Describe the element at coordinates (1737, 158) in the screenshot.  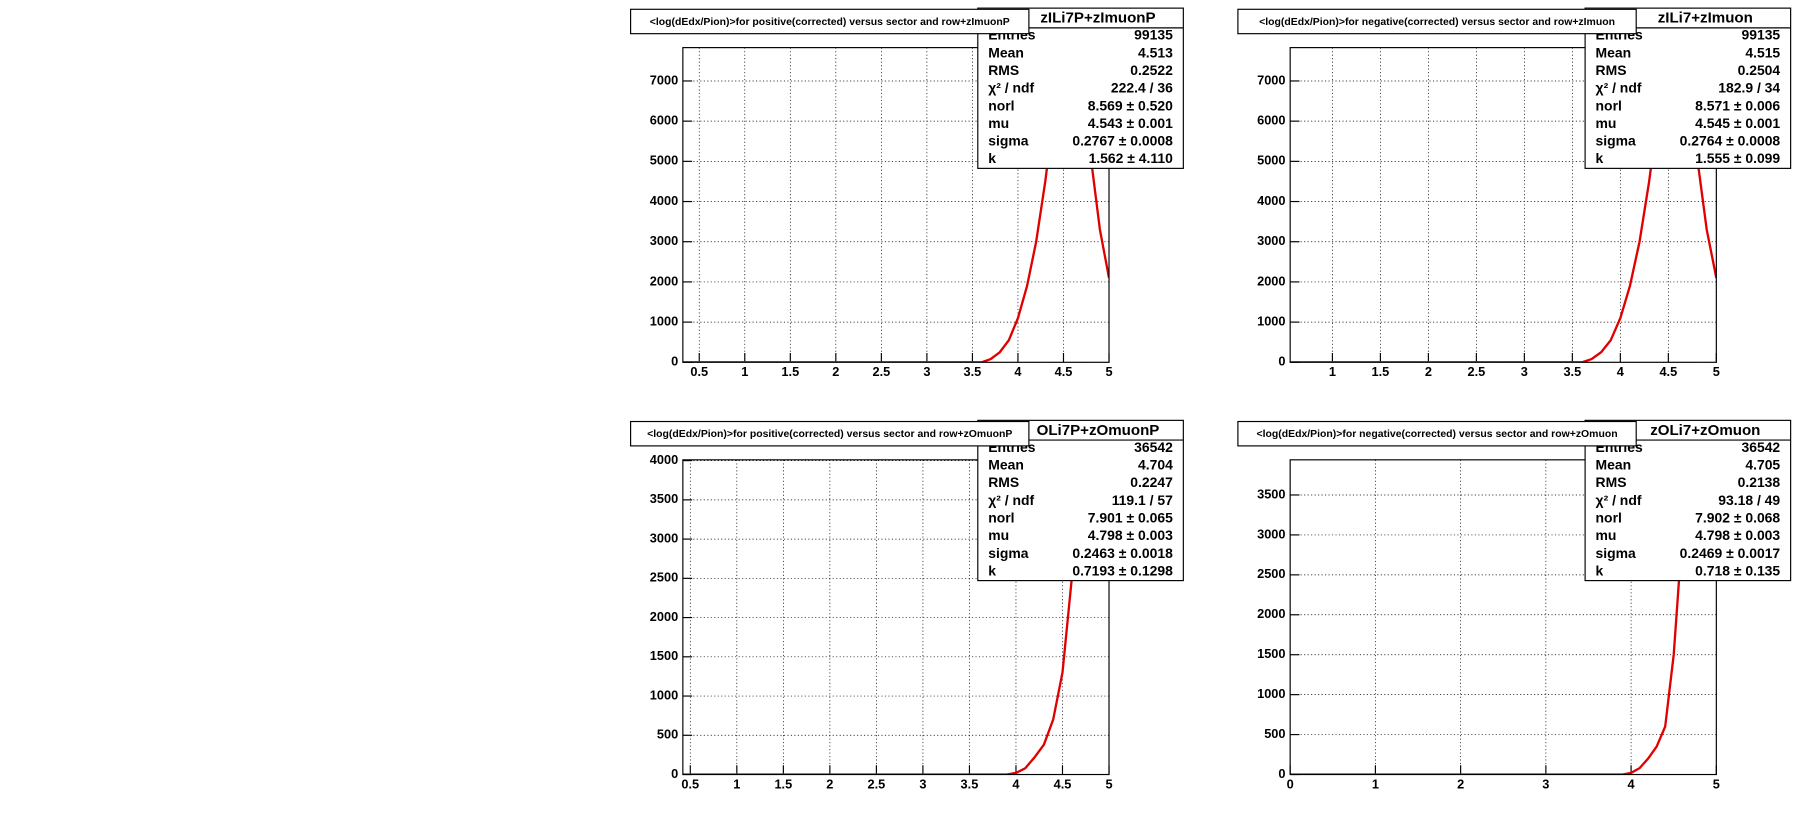
I see `stats-value: 1.555 ± 0.099` at that location.